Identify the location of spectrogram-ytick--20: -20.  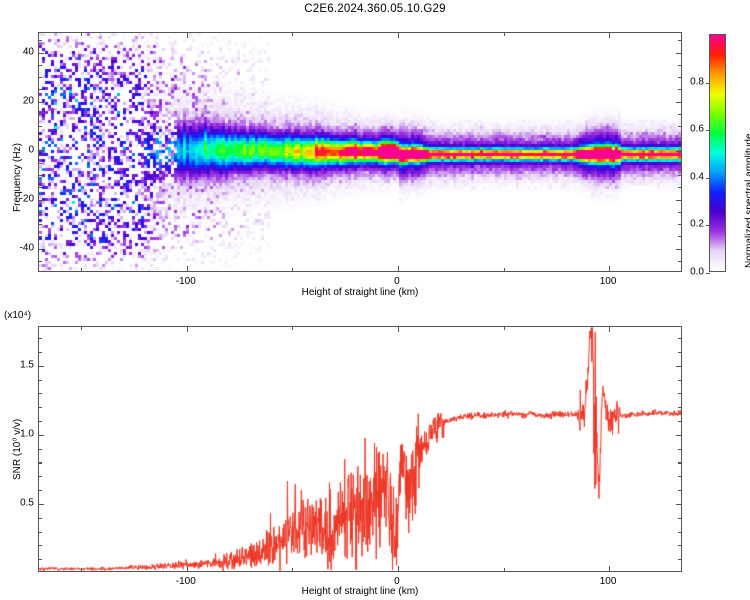
(26, 199).